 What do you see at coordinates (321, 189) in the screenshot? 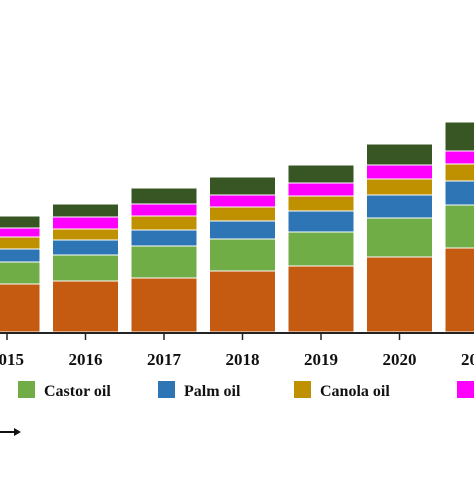
I see `bar-segment-2019-s4` at bounding box center [321, 189].